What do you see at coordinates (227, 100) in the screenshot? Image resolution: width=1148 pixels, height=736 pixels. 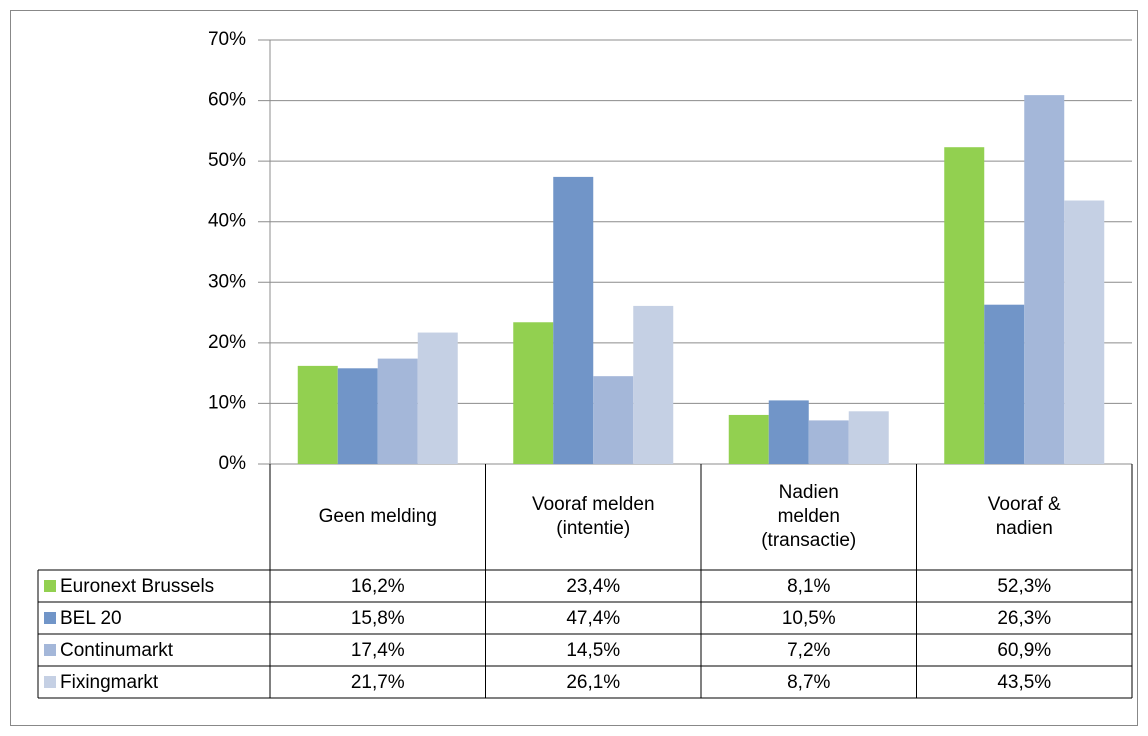 I see `y-tick-label: 60%` at bounding box center [227, 100].